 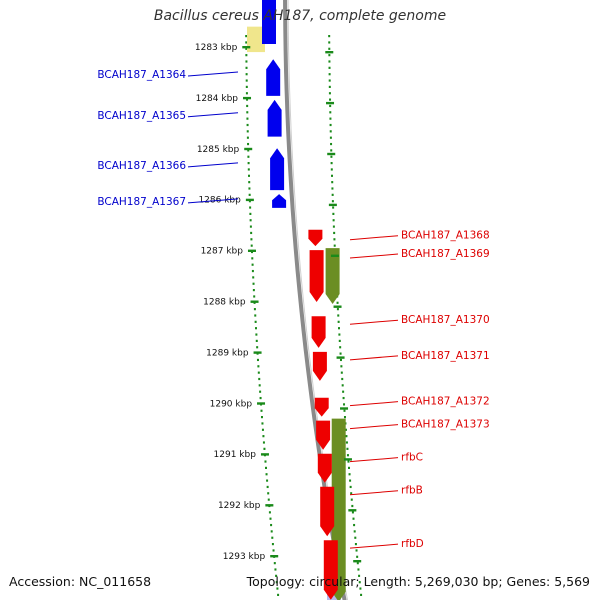 What do you see at coordinates (412, 491) in the screenshot?
I see `gene-label-right: rfbB` at bounding box center [412, 491].